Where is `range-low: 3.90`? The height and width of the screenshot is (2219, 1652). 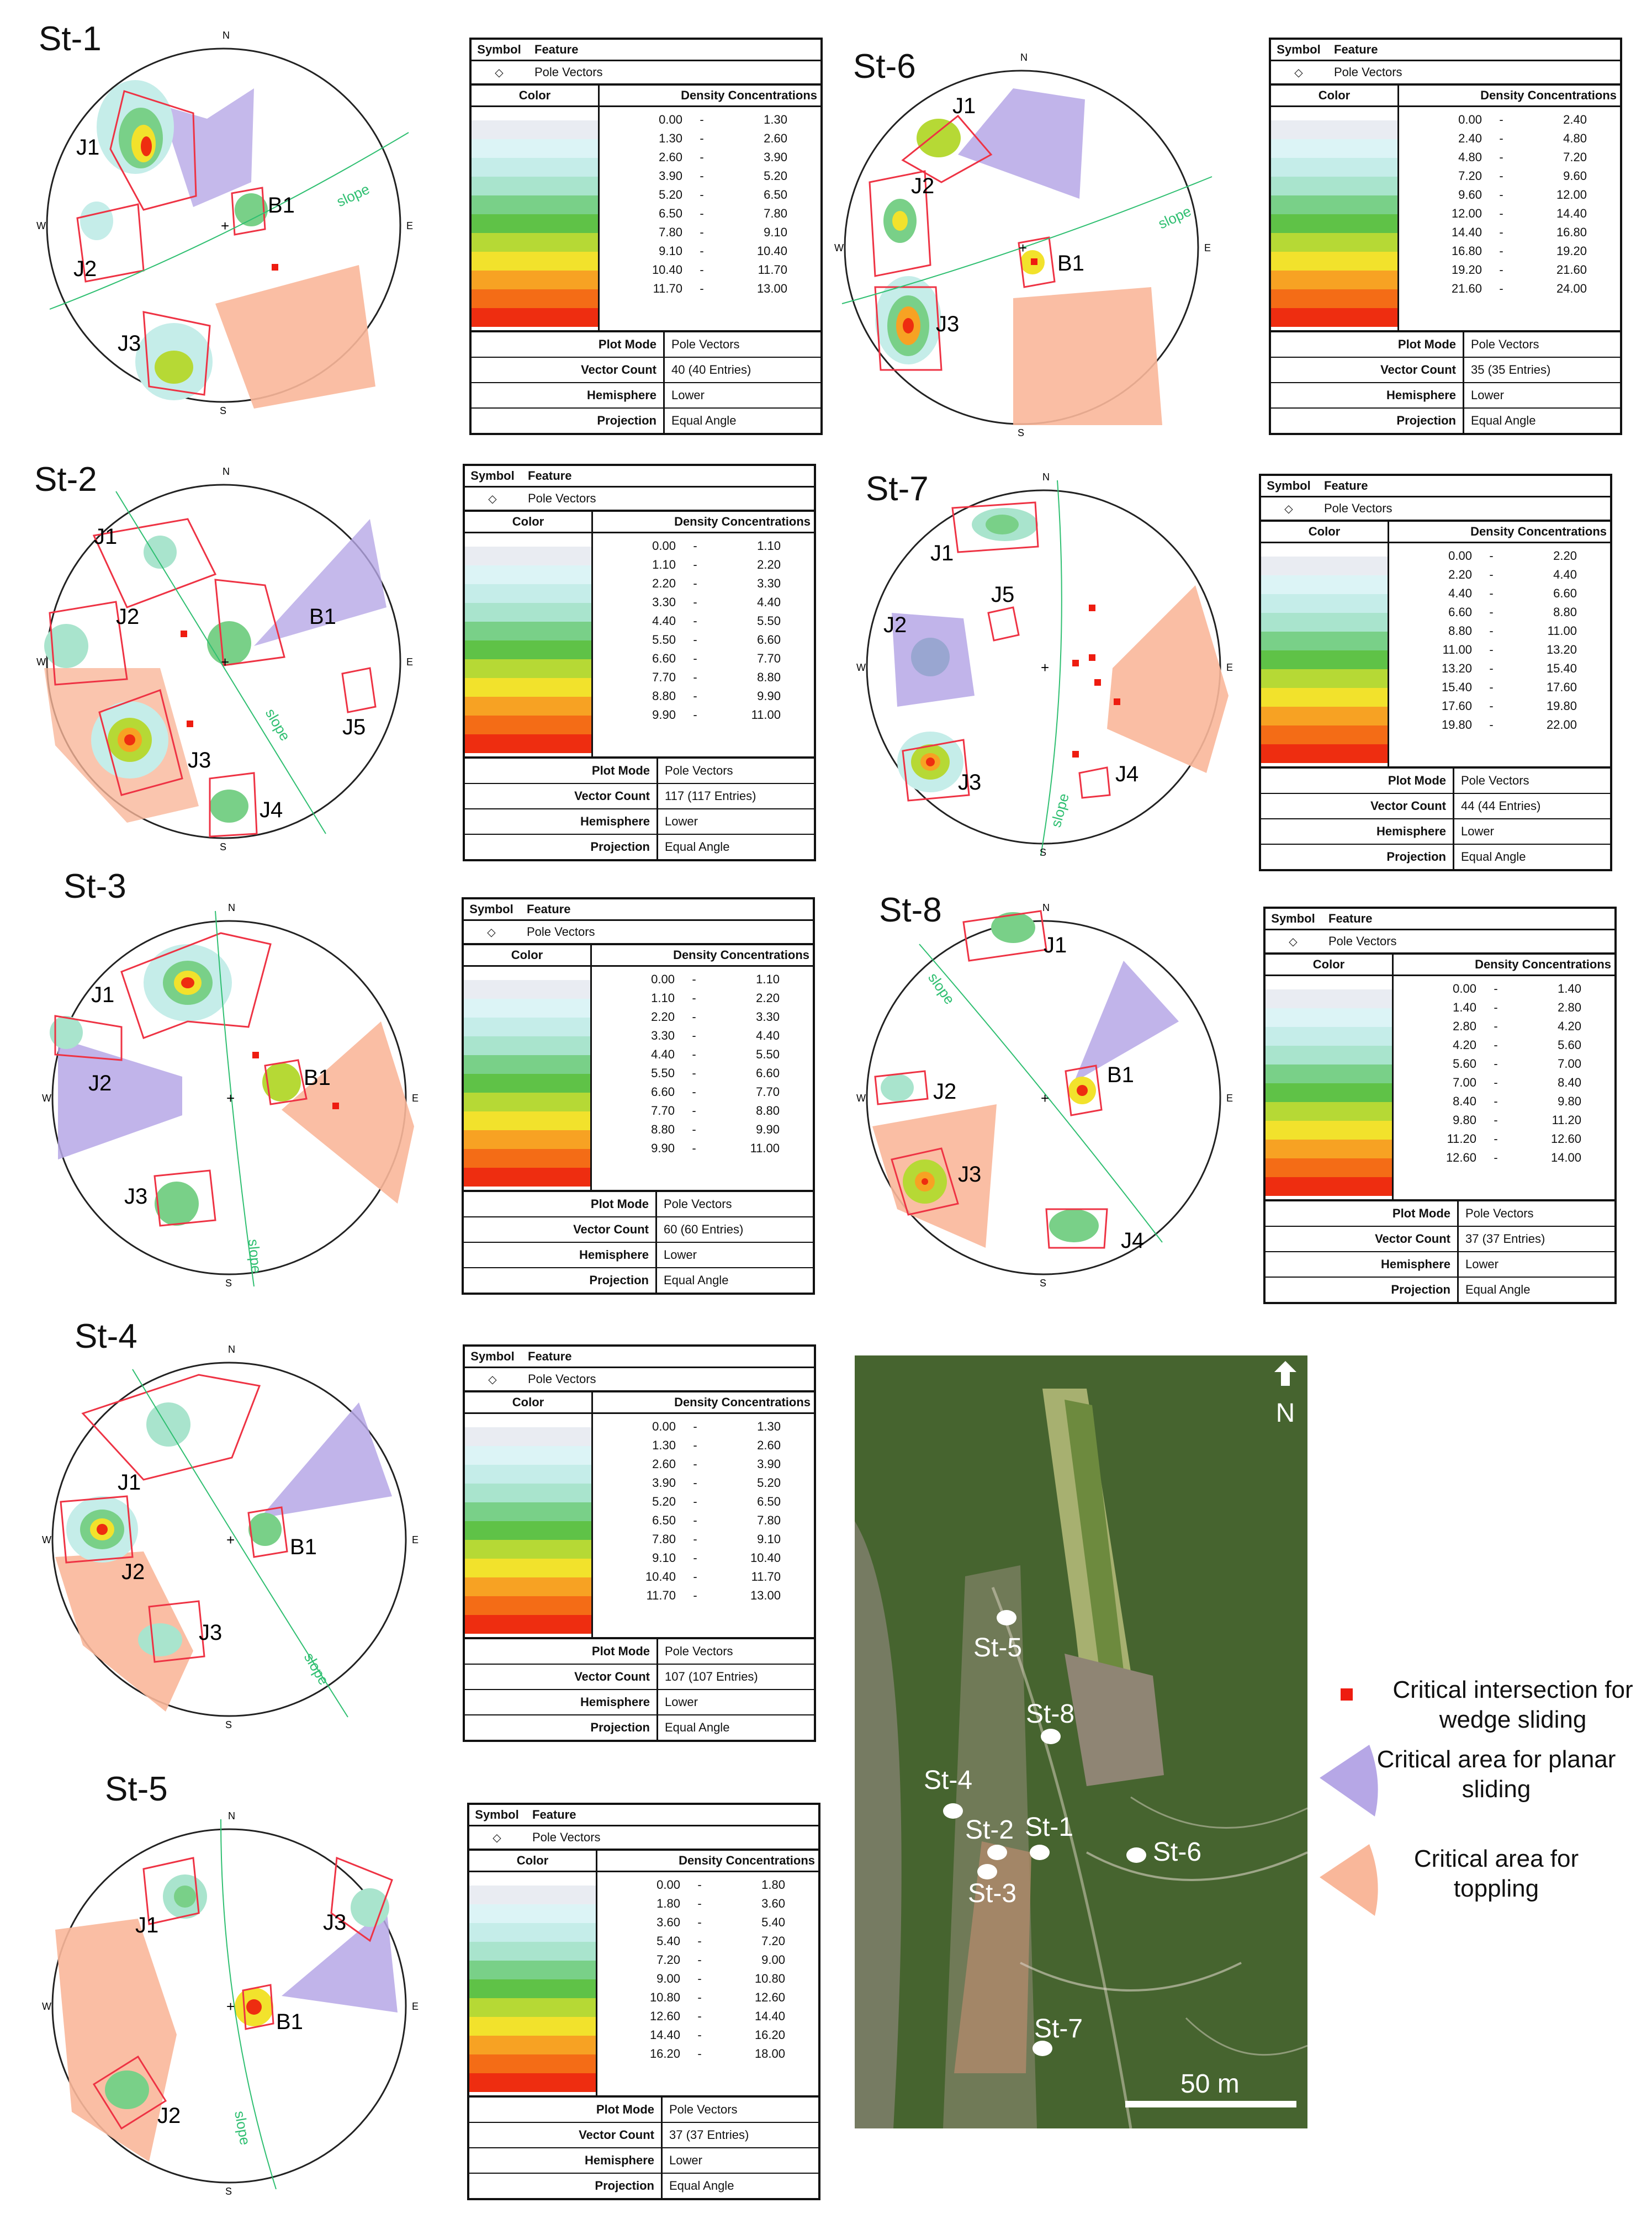
range-low: 3.90 is located at coordinates (670, 176).